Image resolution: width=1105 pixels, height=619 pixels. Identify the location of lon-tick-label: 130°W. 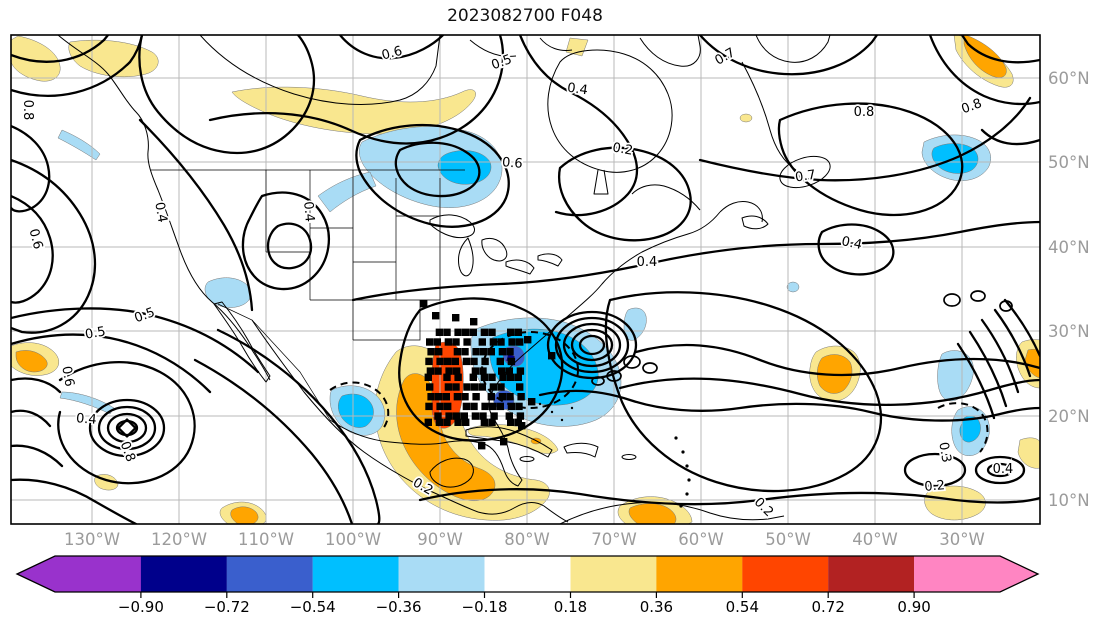
(92, 539).